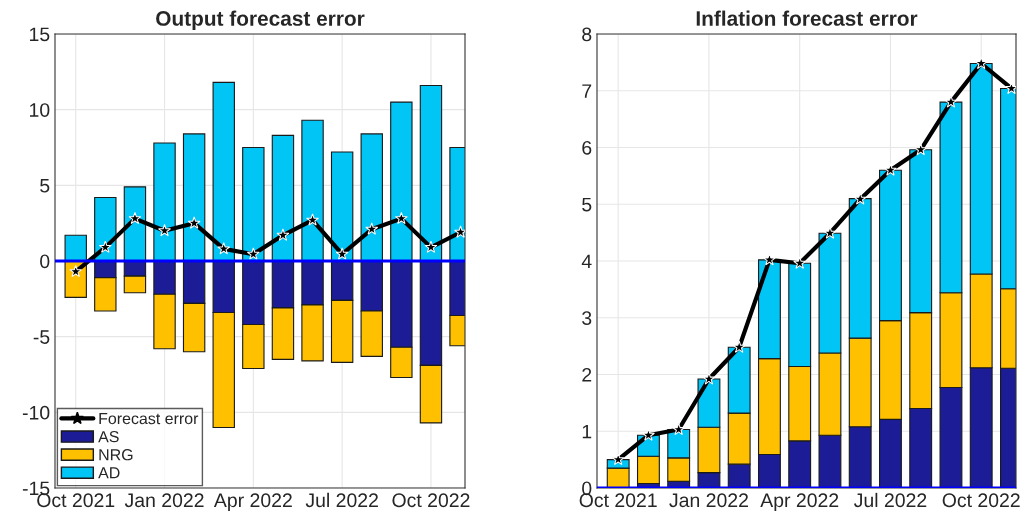  I want to click on legend-label: AD, so click(109, 473).